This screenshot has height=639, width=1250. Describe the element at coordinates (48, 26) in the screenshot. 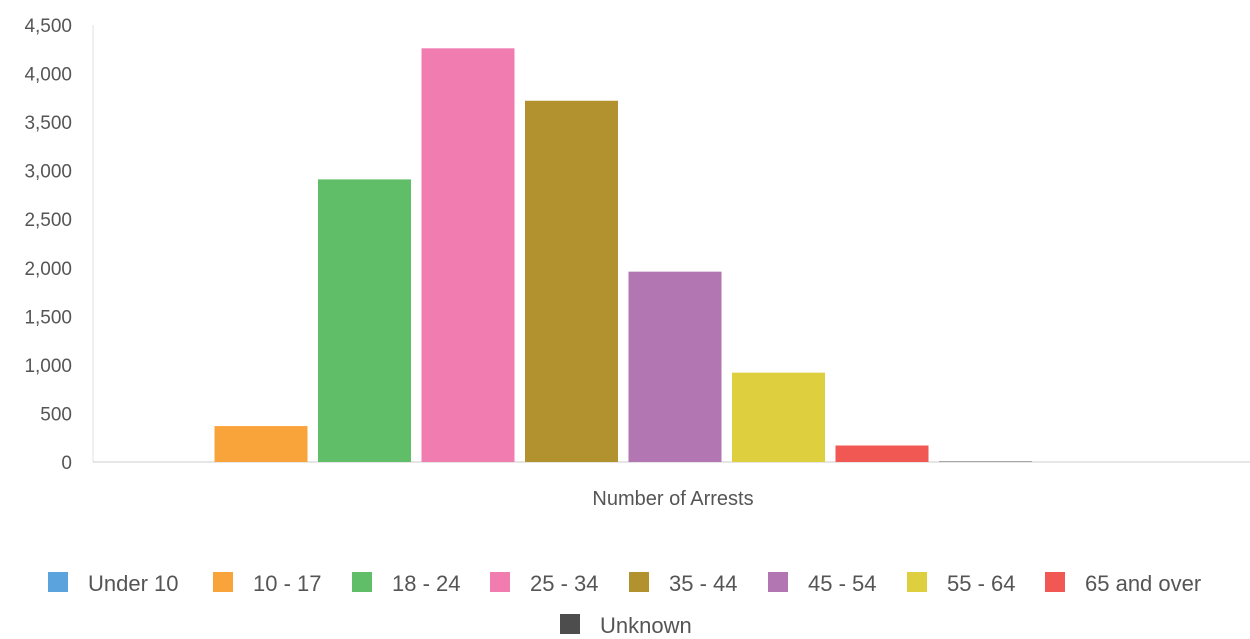

I see `y-tick-label: 4,500` at that location.